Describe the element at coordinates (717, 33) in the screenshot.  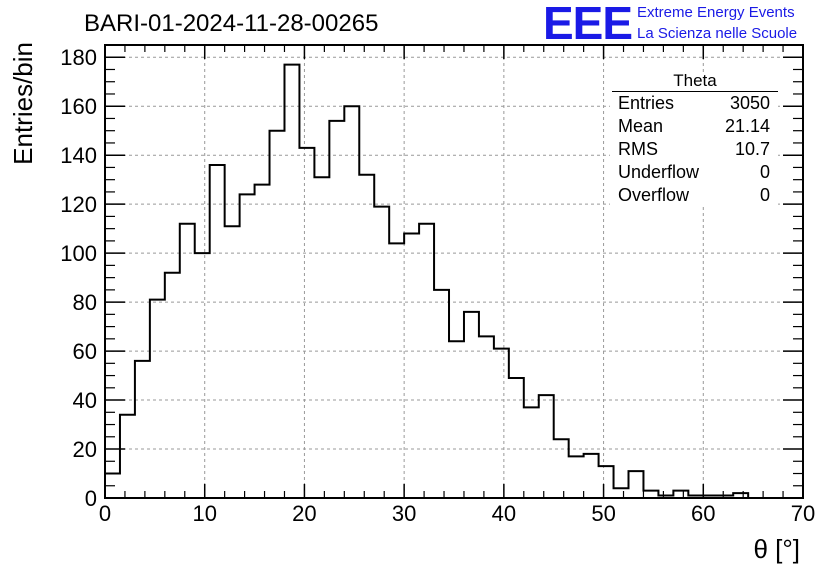
I see `brand-line-2: La Scienza nelle Scuole` at that location.